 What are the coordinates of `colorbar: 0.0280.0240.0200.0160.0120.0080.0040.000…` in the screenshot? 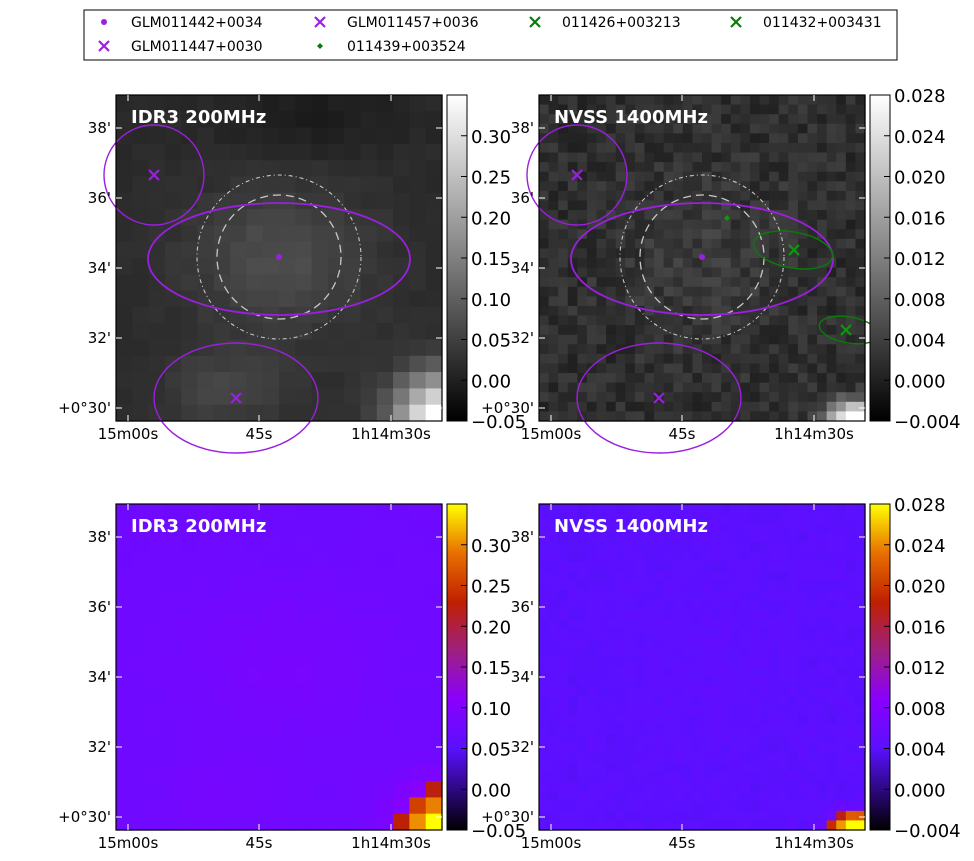 It's located at (915, 668).